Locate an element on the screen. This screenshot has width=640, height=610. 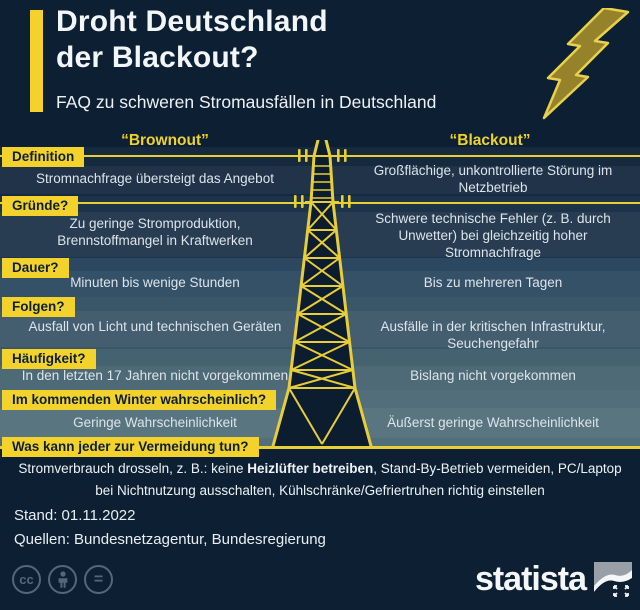
tips-text-bold: Heizlüfter betreiben is located at coordinates (310, 468).